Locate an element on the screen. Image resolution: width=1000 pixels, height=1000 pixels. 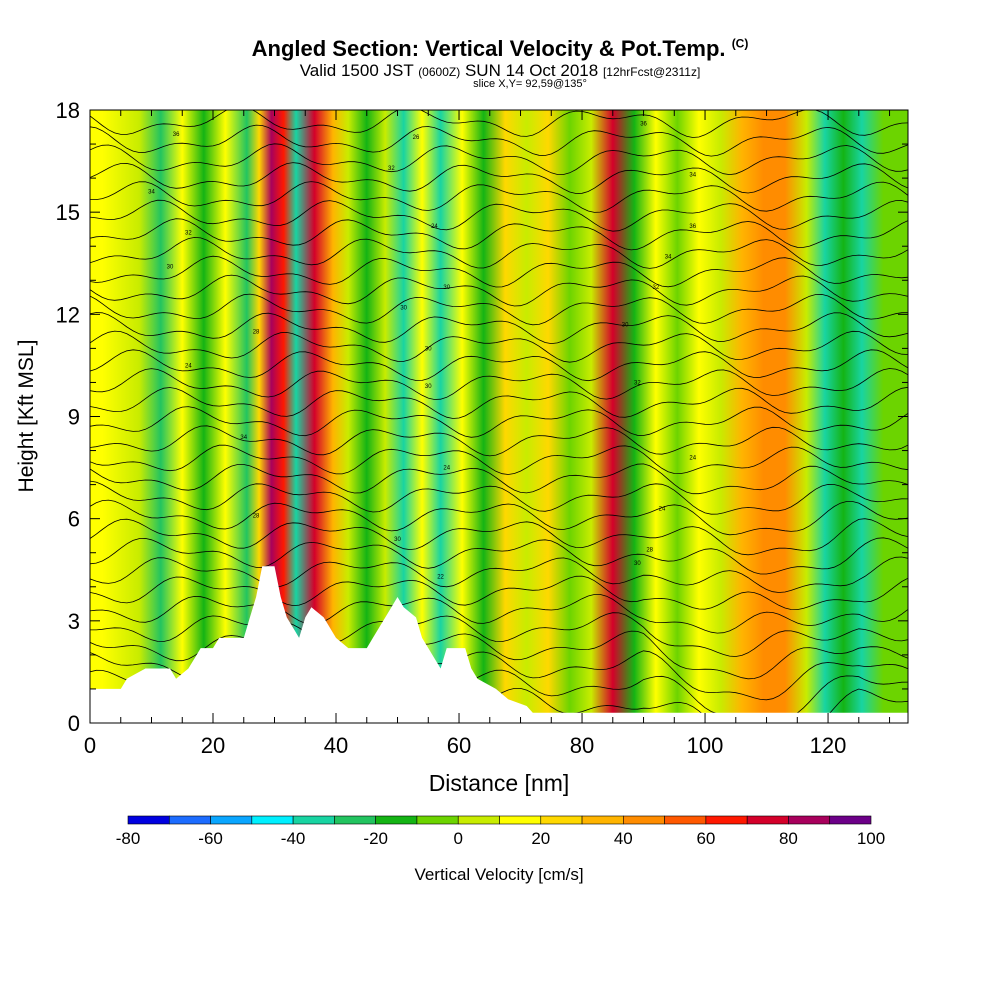
valid-date: SUN 14 Oct 2018 is located at coordinates (531, 70).